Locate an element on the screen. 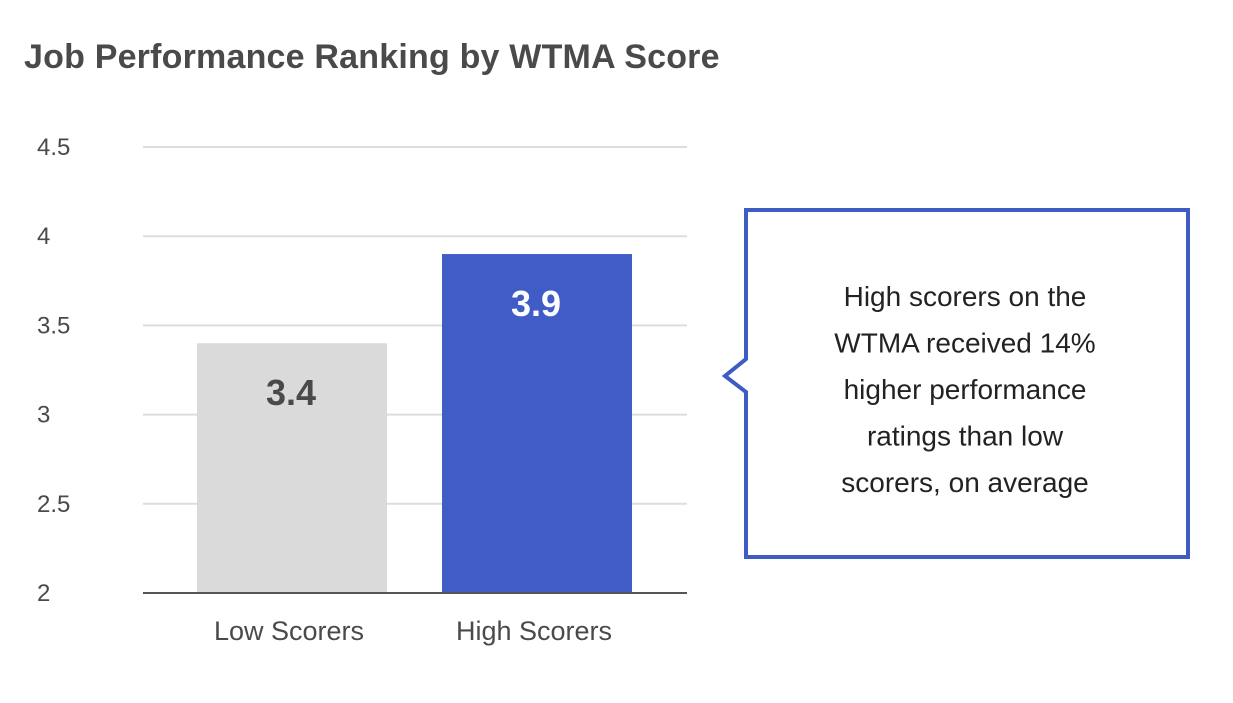 This screenshot has height=703, width=1233. callout-line: ratings than low is located at coordinates (965, 436).